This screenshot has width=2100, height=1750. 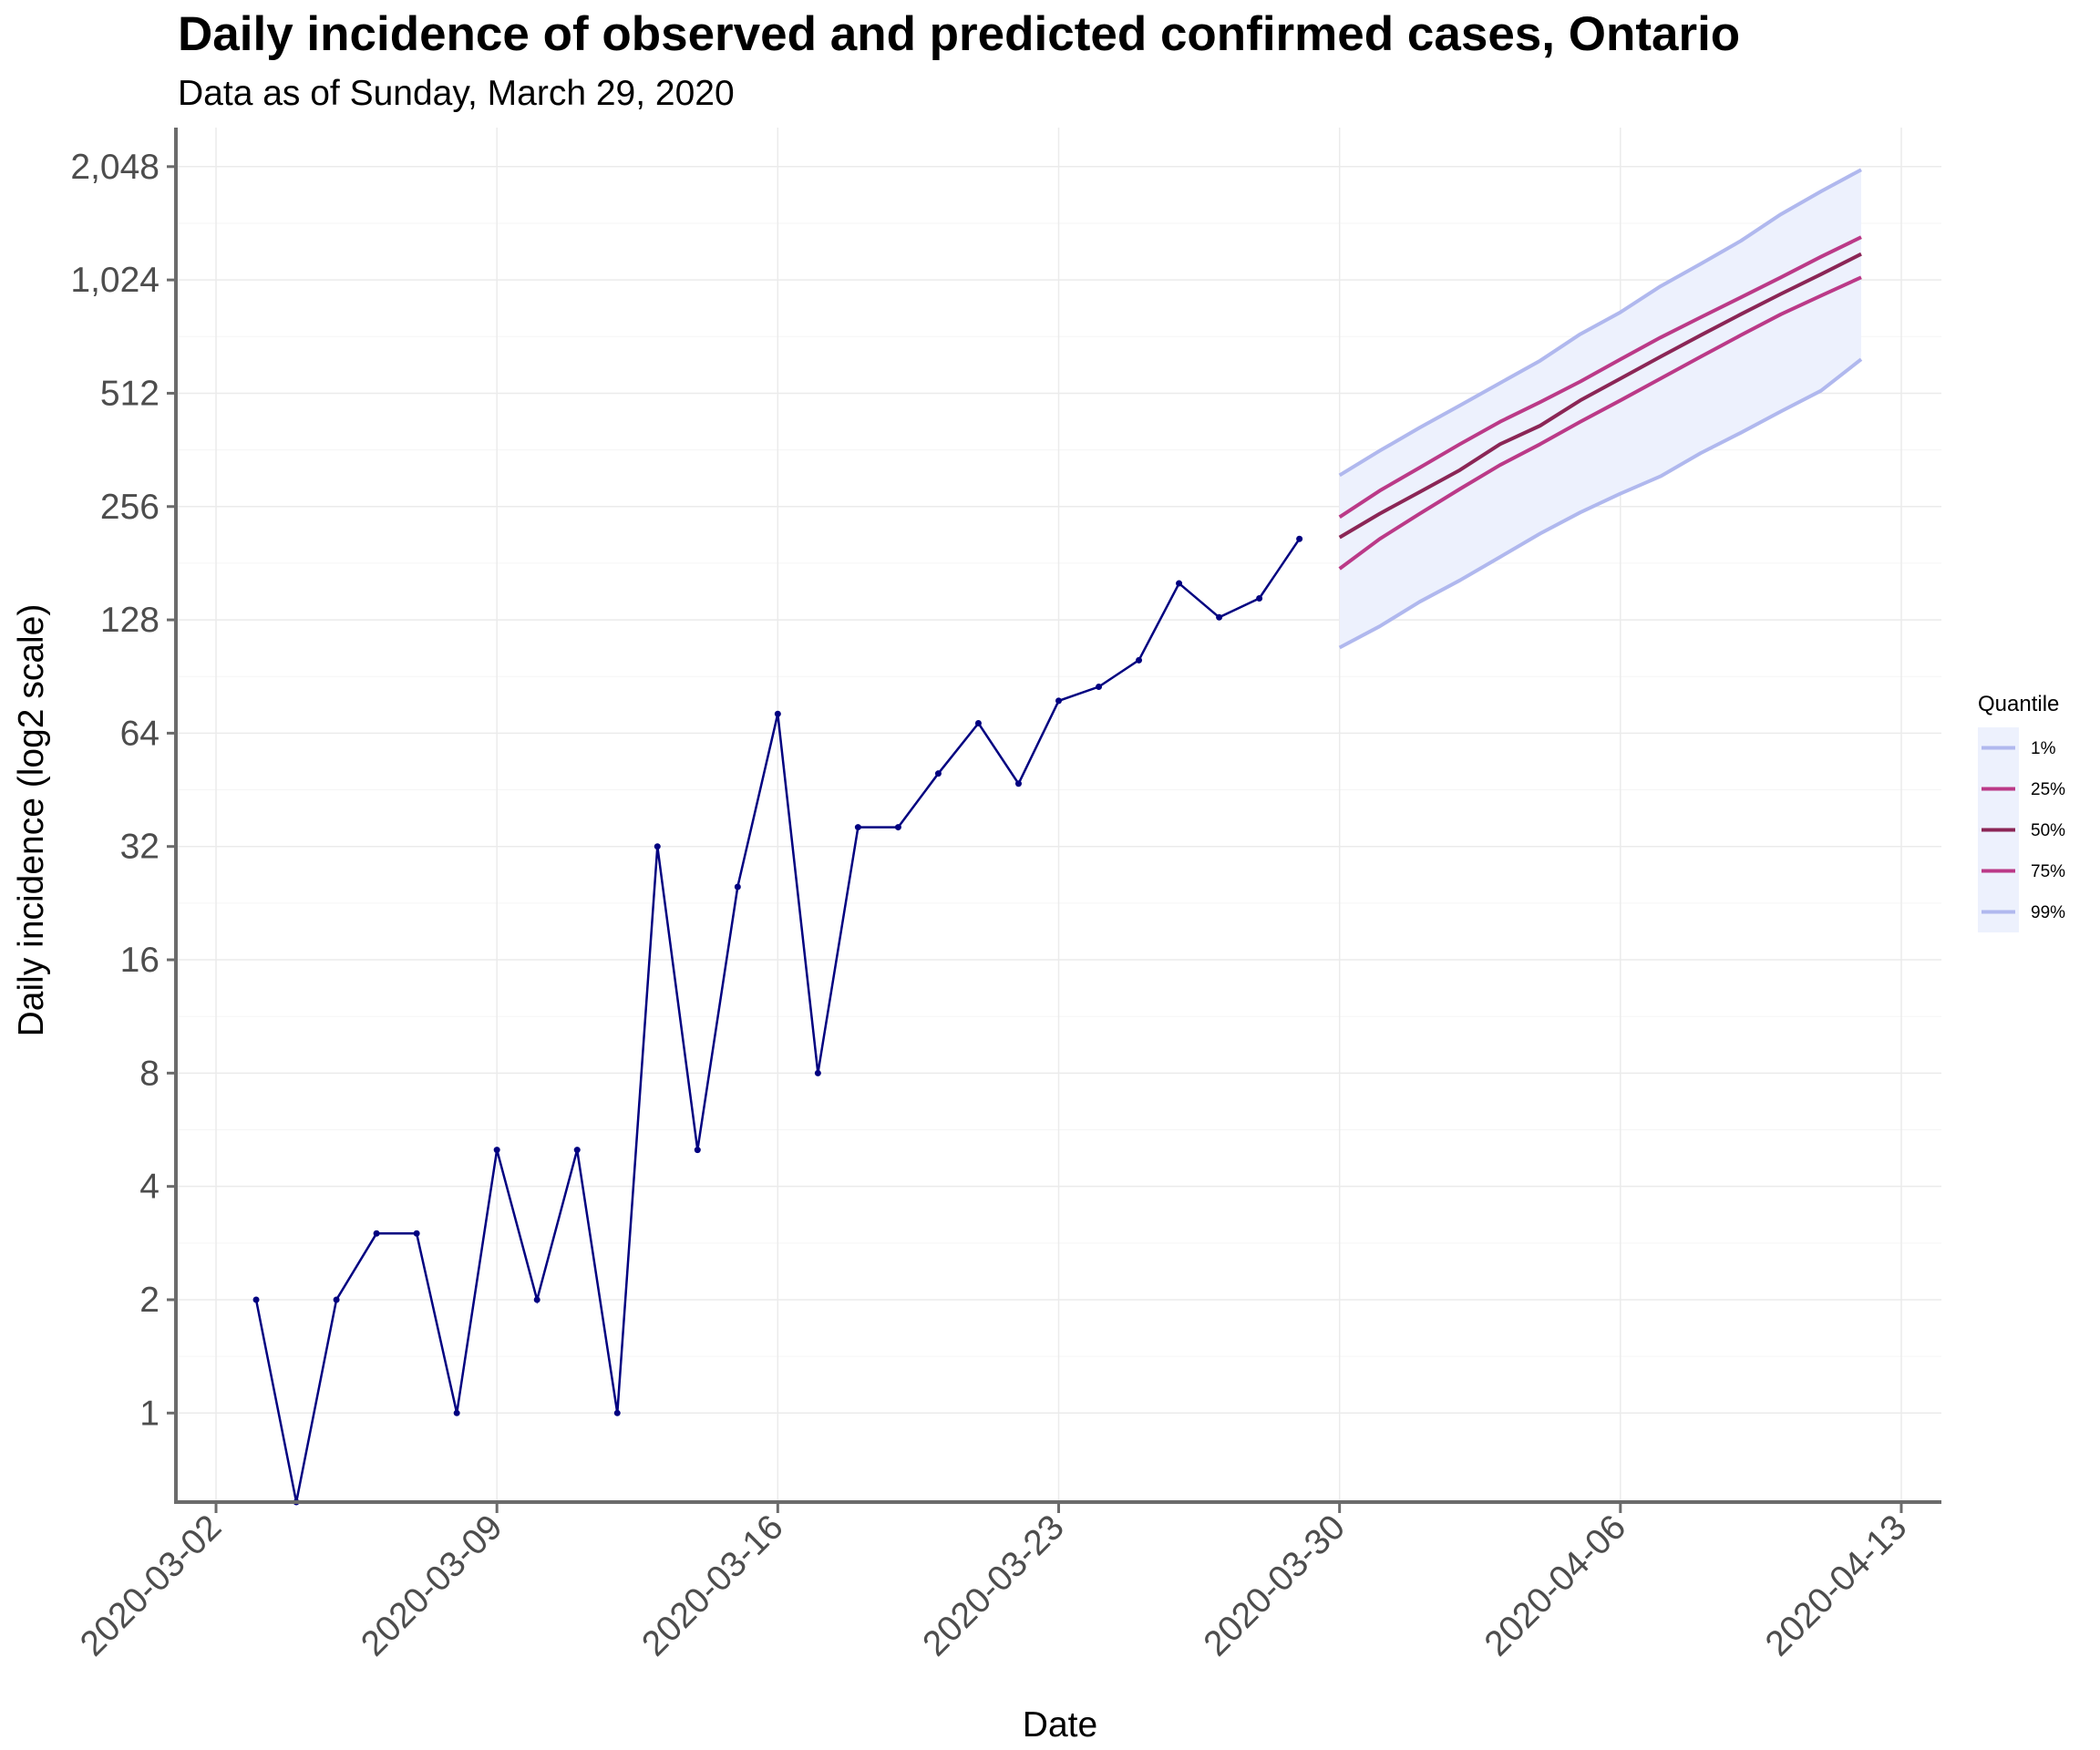 I want to click on quantile-line-1pct, so click(x=1601, y=504).